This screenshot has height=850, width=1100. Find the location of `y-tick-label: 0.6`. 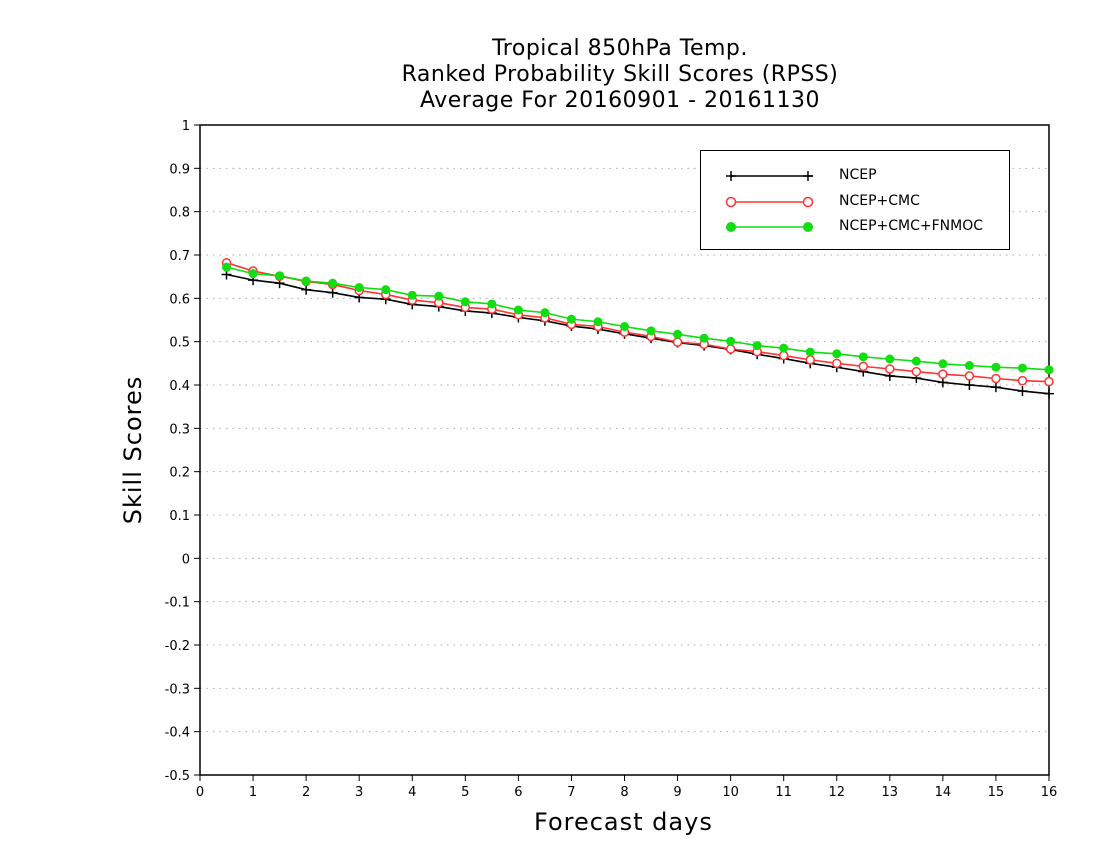

y-tick-label: 0.6 is located at coordinates (179, 299).